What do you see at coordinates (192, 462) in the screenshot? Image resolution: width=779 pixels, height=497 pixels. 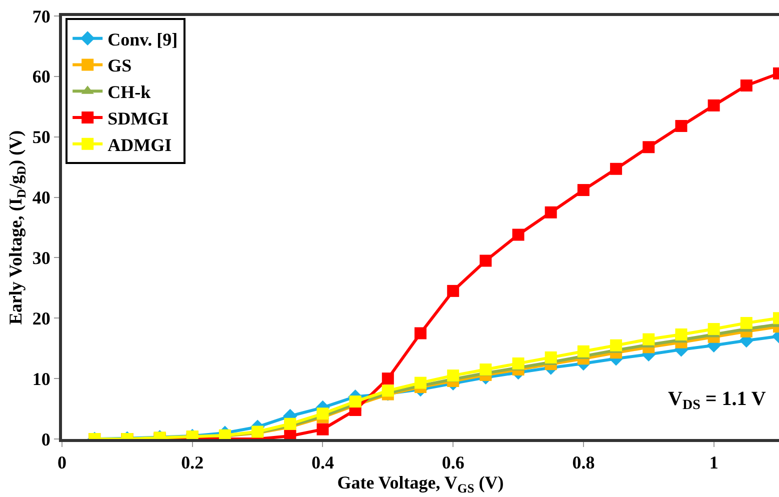 I see `x-tick-label: 0.2` at bounding box center [192, 462].